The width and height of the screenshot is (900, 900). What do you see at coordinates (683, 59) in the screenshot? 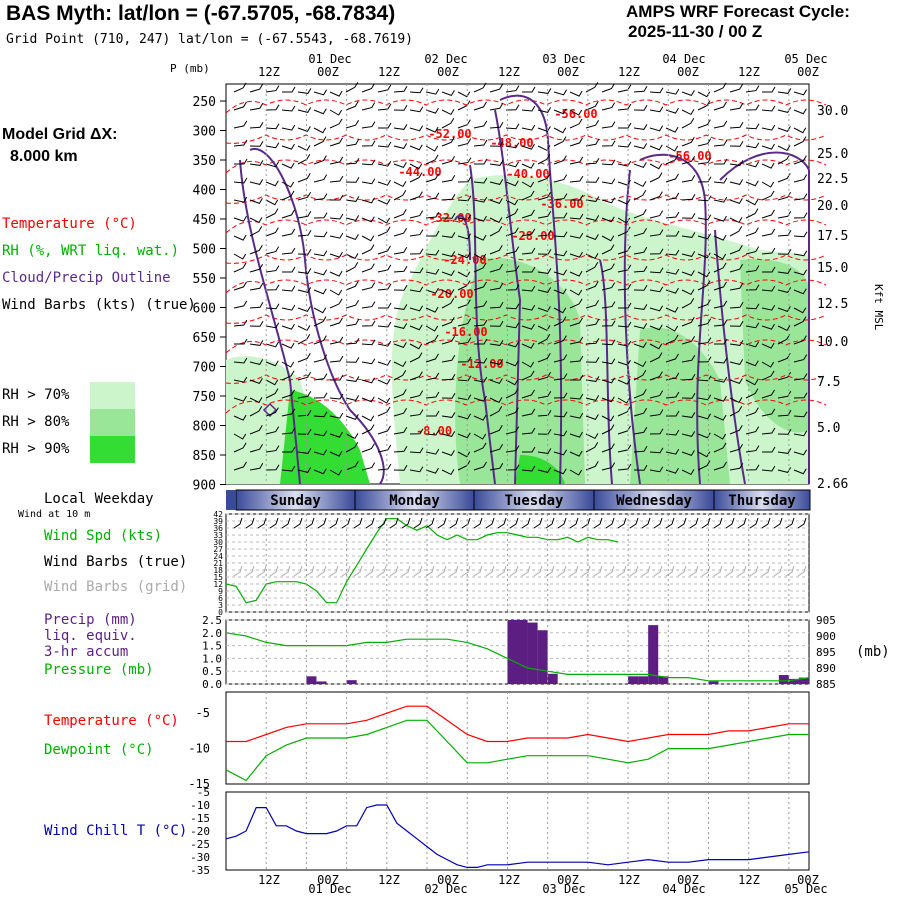
I see `top-date-label: 04 Dec` at bounding box center [683, 59].